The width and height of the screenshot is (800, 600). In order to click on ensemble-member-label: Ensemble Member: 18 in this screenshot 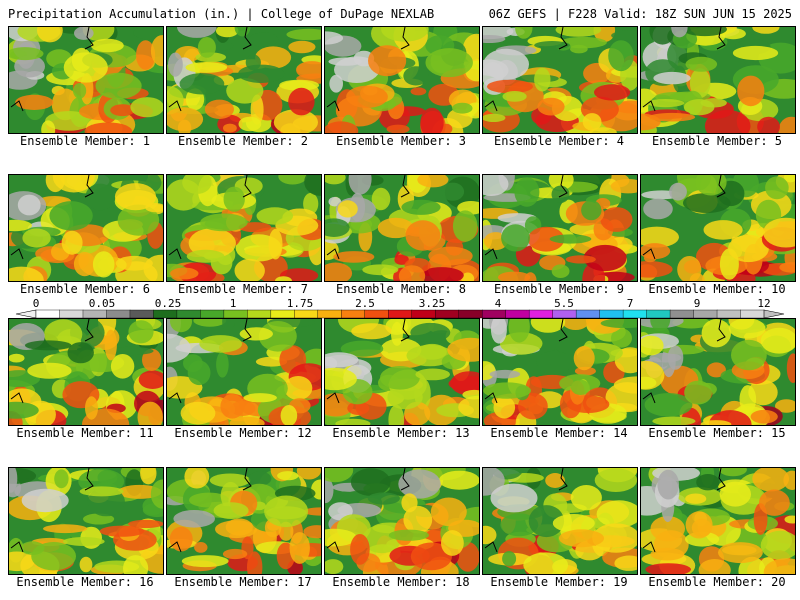, I will do `click(401, 582)`.